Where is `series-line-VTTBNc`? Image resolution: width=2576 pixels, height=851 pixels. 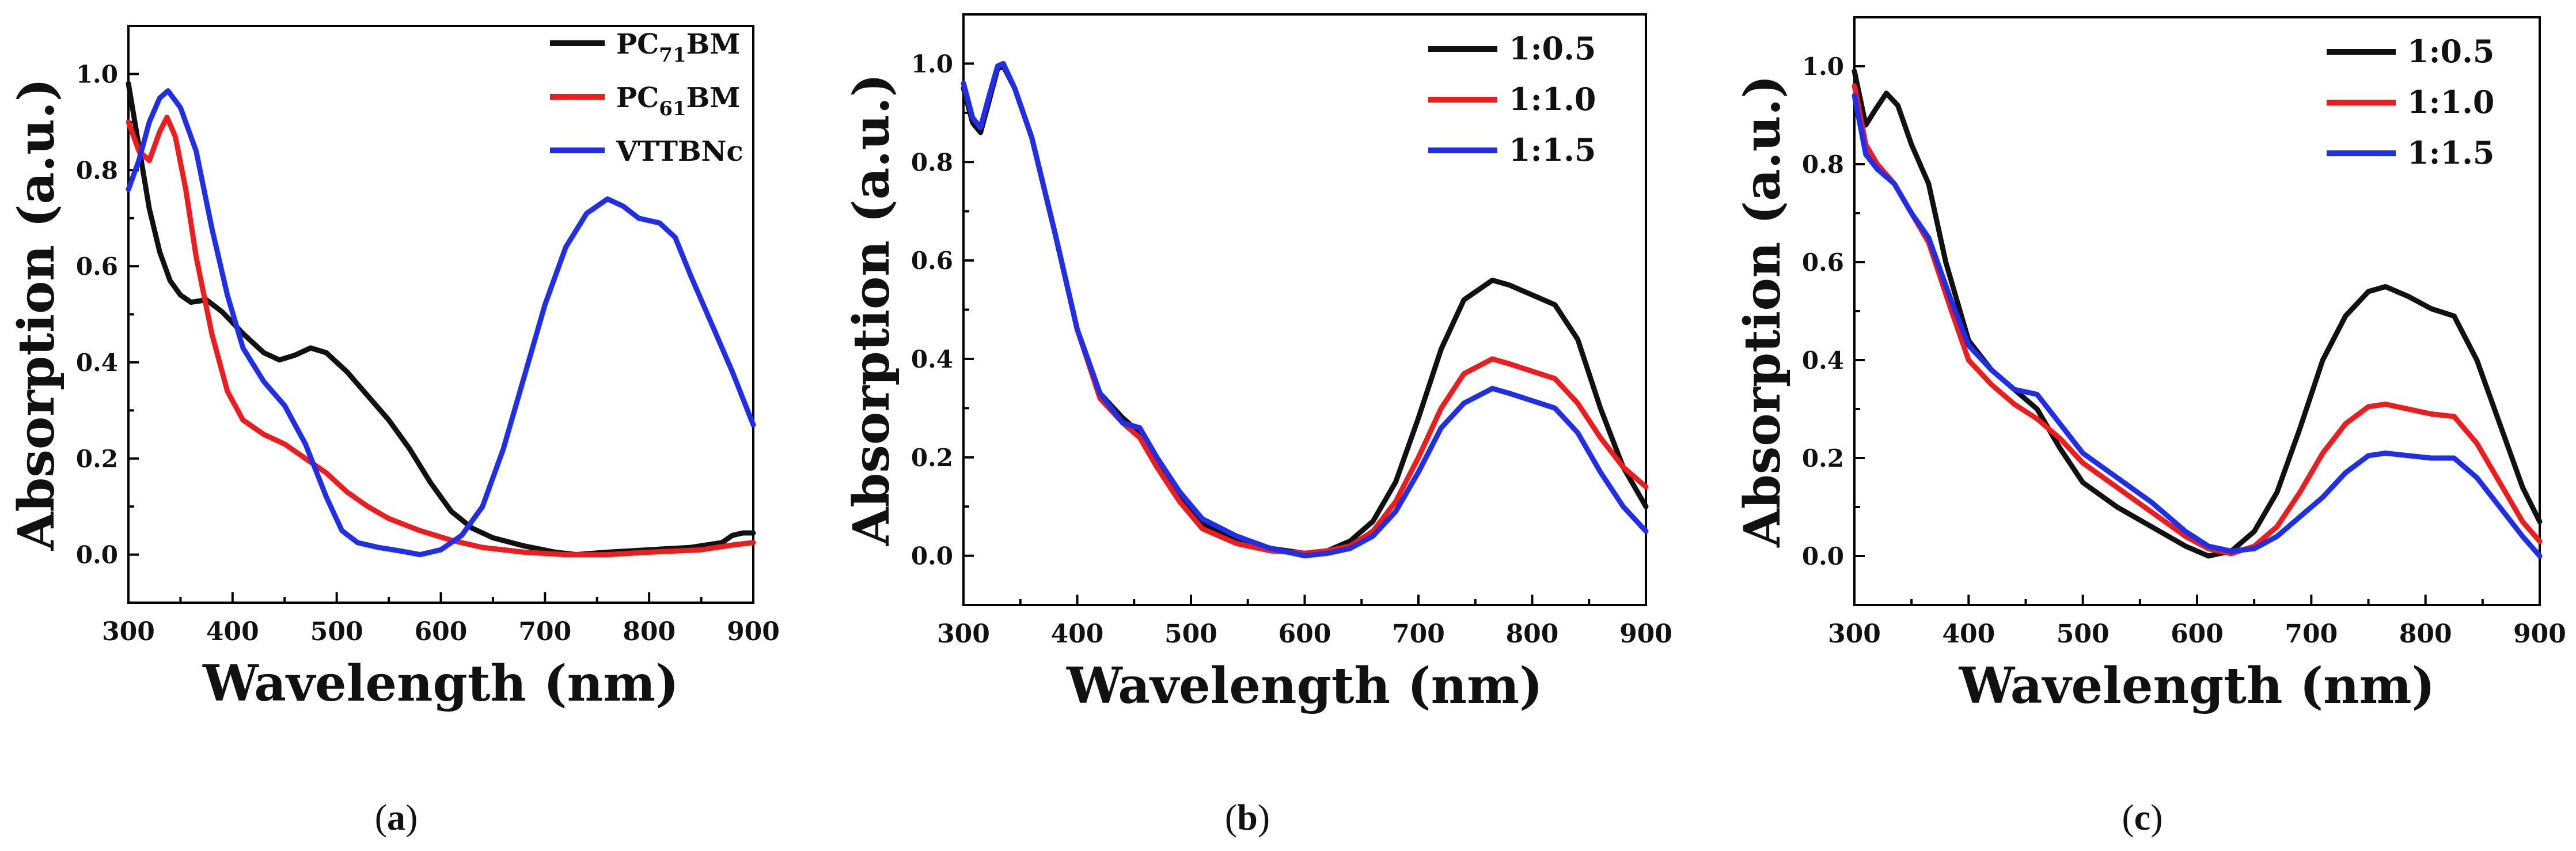
series-line-VTTBNc is located at coordinates (441, 323).